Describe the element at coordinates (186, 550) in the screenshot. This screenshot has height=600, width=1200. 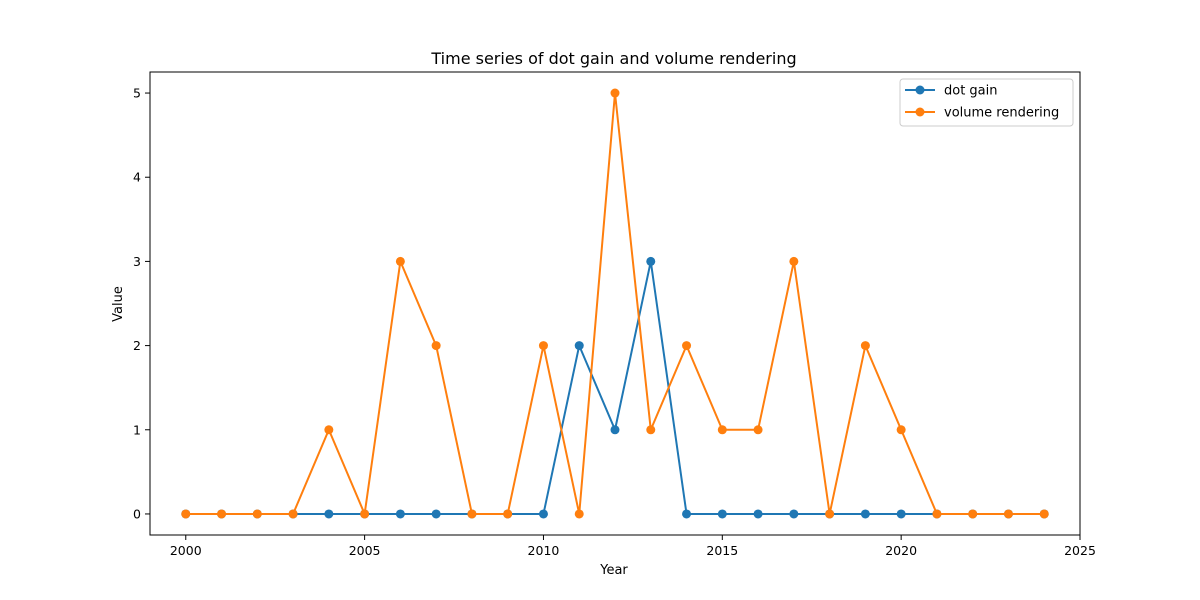
I see `x-tick-label: 2000` at that location.